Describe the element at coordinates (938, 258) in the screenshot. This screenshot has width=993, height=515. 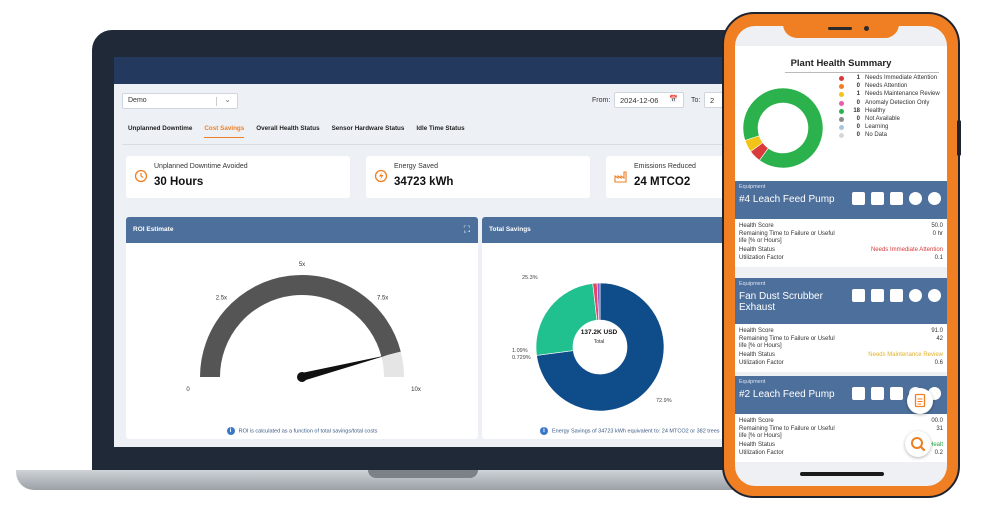
I see `utilization-value: 0.1` at that location.